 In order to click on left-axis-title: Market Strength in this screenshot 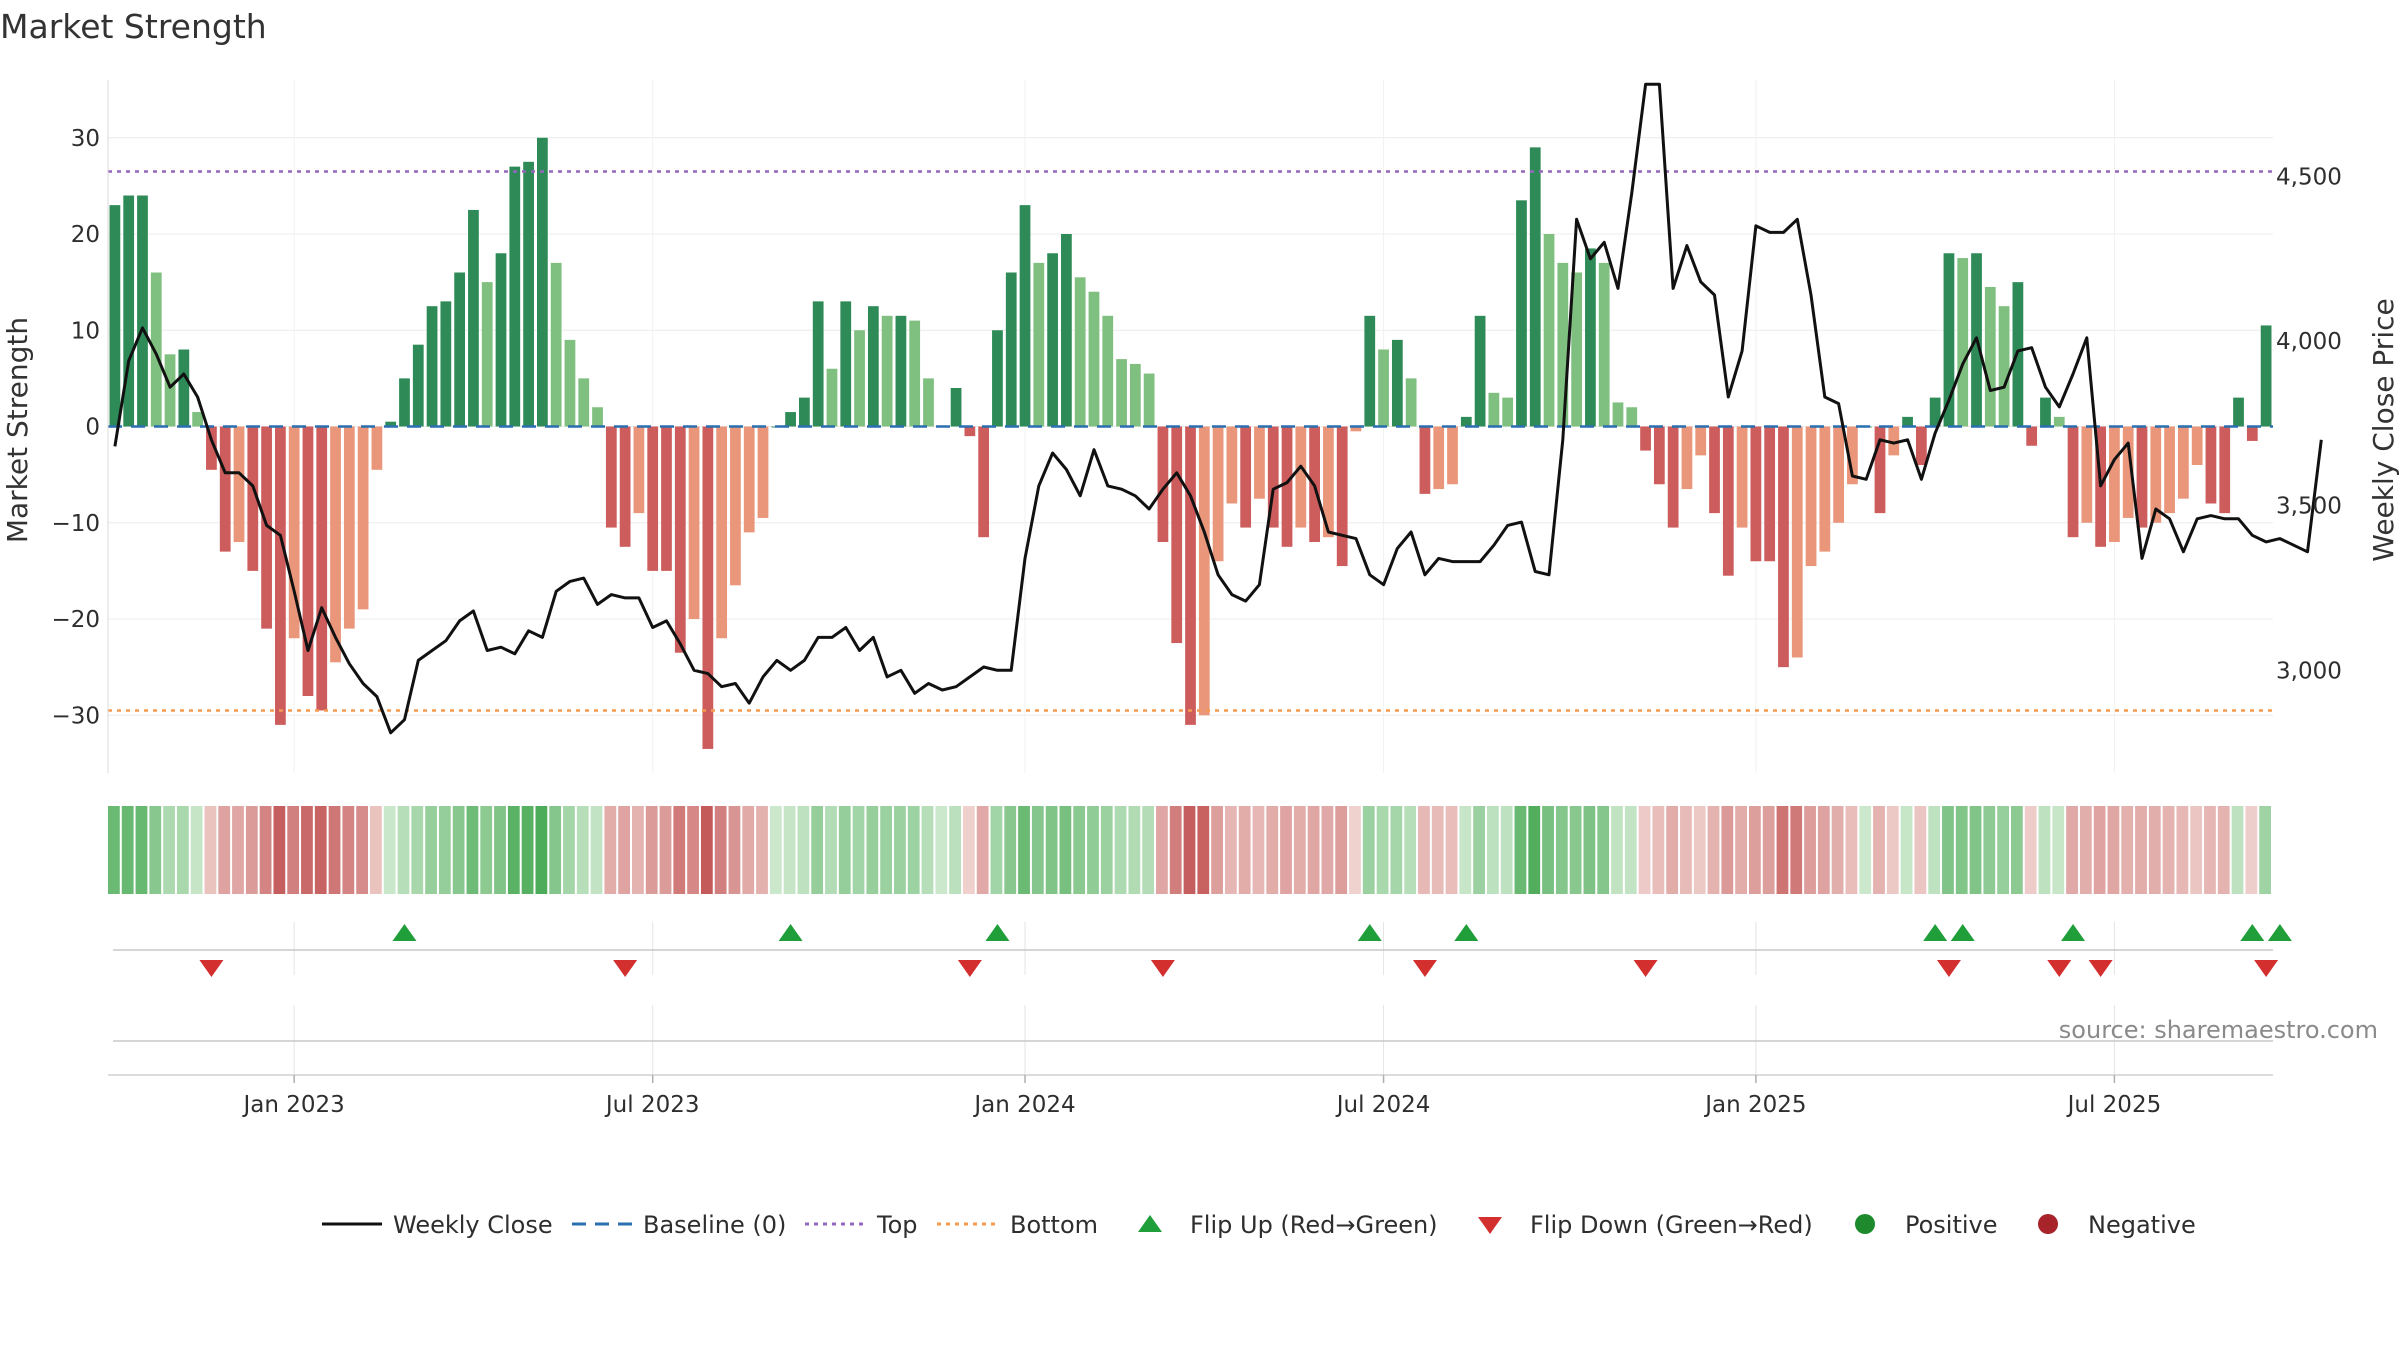, I will do `click(17, 430)`.